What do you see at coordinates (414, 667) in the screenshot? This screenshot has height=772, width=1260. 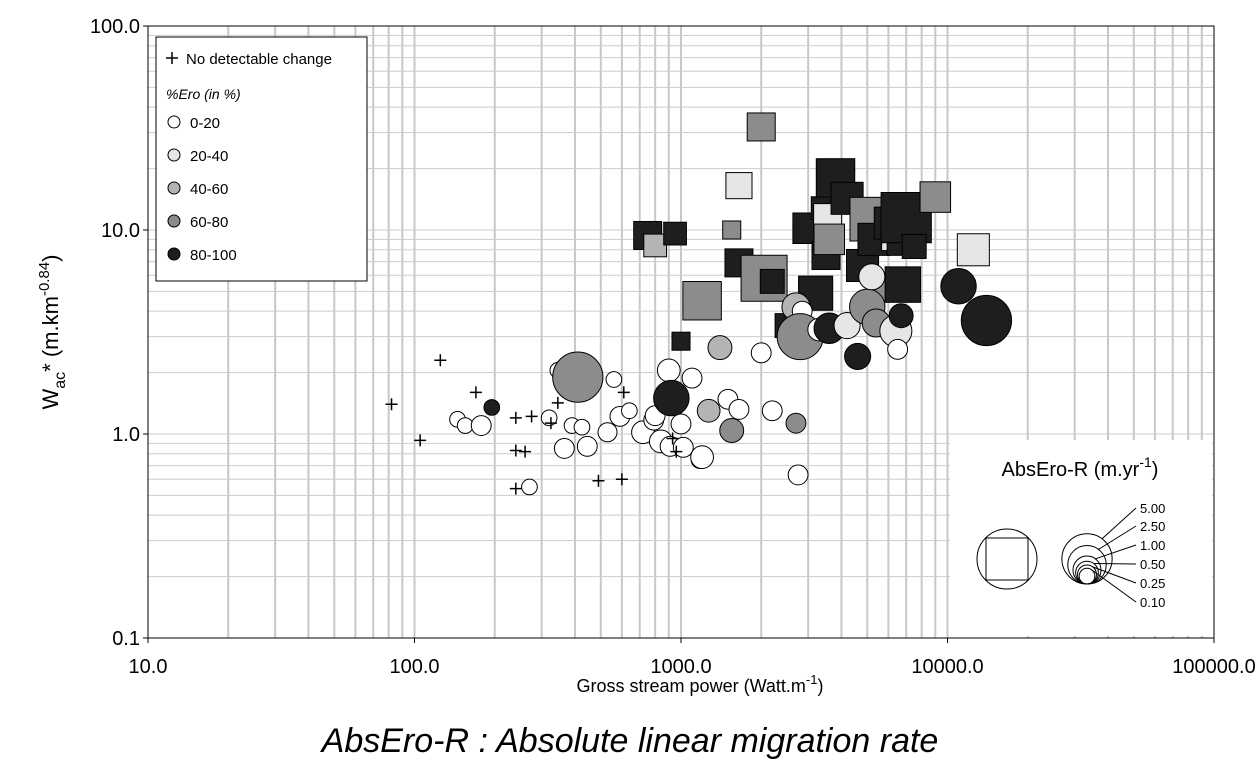 I see `x-tick-label: 100.0` at bounding box center [414, 667].